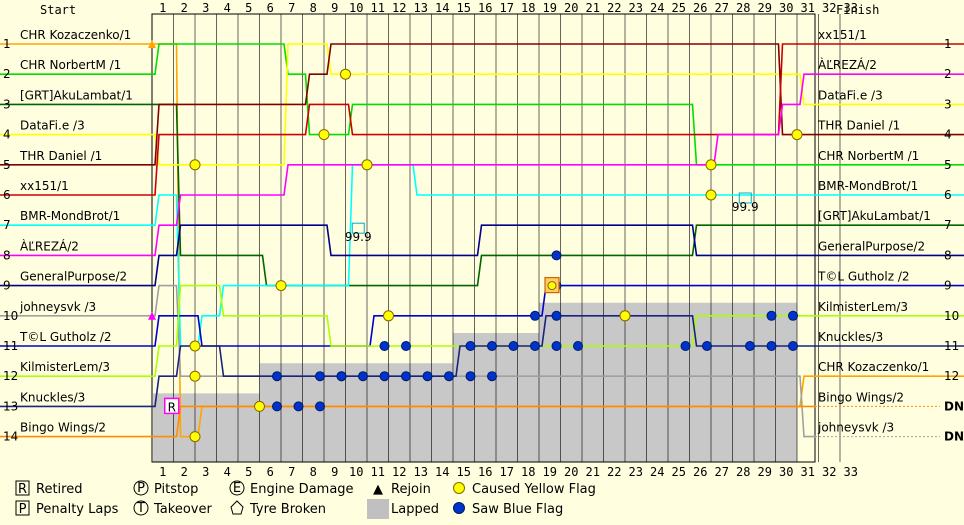 This screenshot has height=525, width=964. I want to click on start-position-number: 2, so click(7, 74).